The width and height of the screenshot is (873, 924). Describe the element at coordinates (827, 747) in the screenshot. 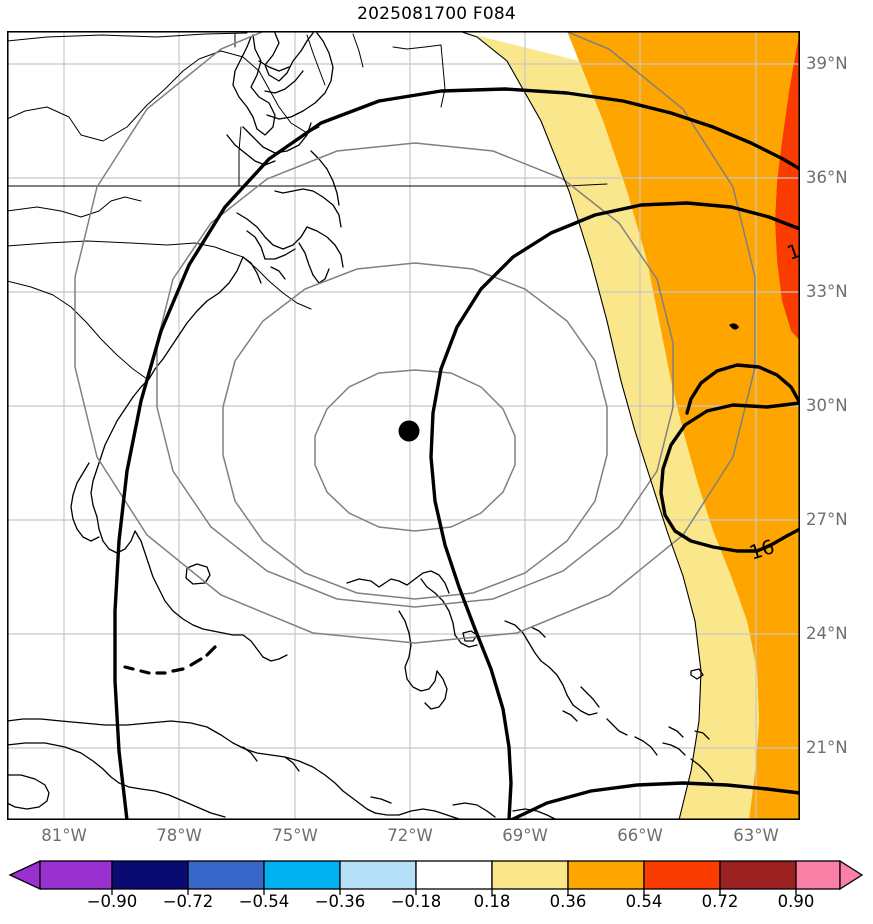

I see `lat-label-21n: 21°N` at that location.